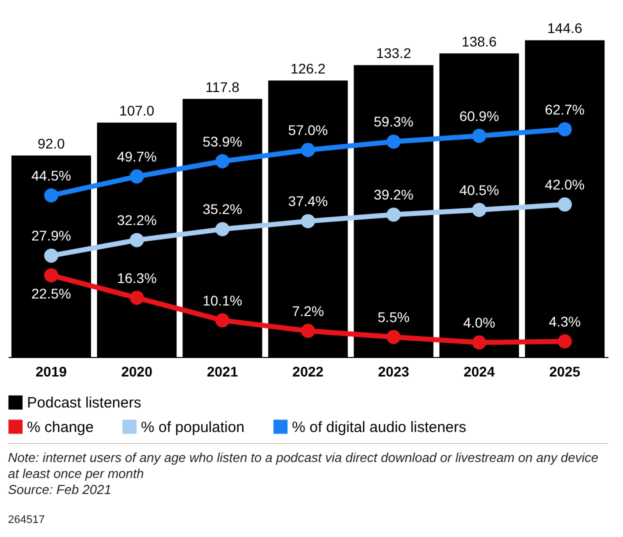  I want to click on data-label: 35.2%, so click(222, 209).